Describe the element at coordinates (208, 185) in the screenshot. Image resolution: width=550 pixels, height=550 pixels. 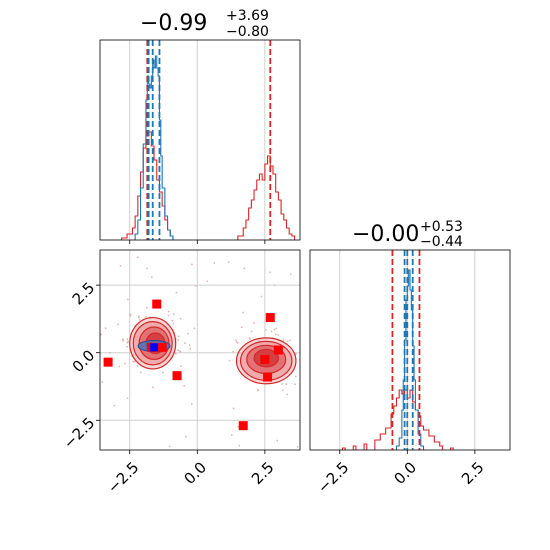
I see `hist-series-red` at that location.